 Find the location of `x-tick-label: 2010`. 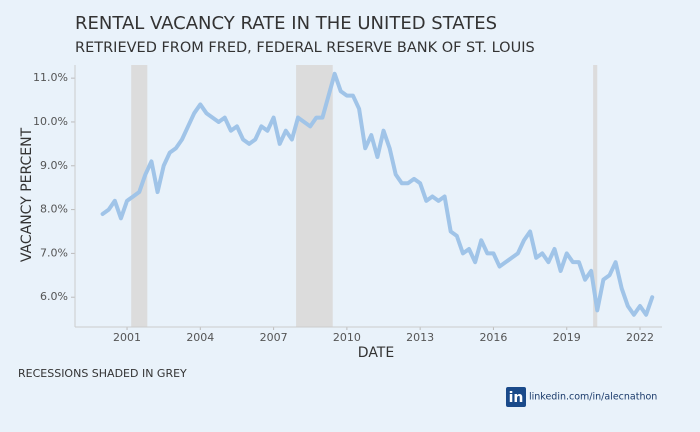

x-tick-label: 2010 is located at coordinates (347, 337).